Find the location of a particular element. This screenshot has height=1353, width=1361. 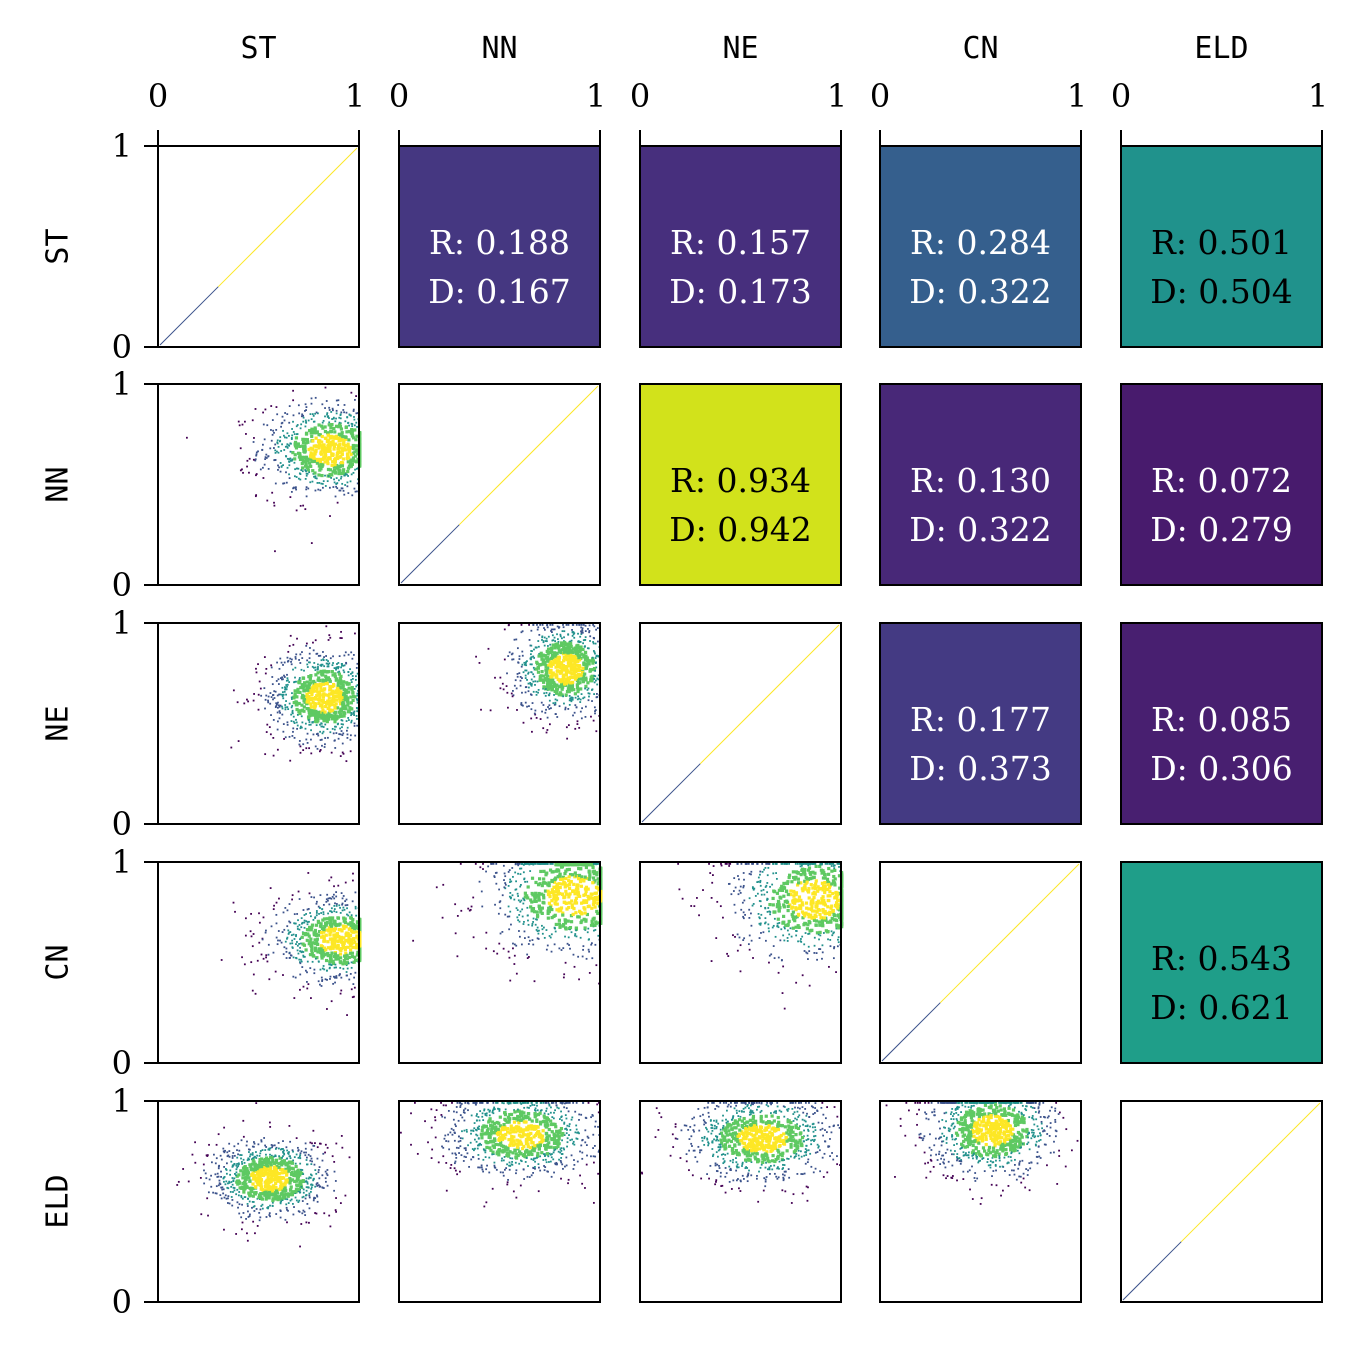

panel-frame is located at coordinates (499, 484).